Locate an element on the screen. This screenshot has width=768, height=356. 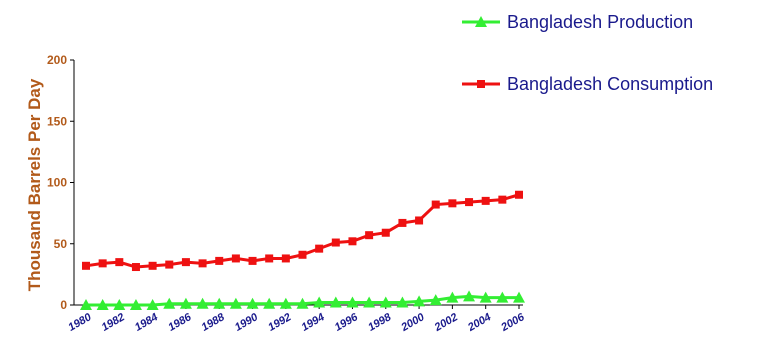
legend-item: Bangladesh Production is located at coordinates (577, 22).